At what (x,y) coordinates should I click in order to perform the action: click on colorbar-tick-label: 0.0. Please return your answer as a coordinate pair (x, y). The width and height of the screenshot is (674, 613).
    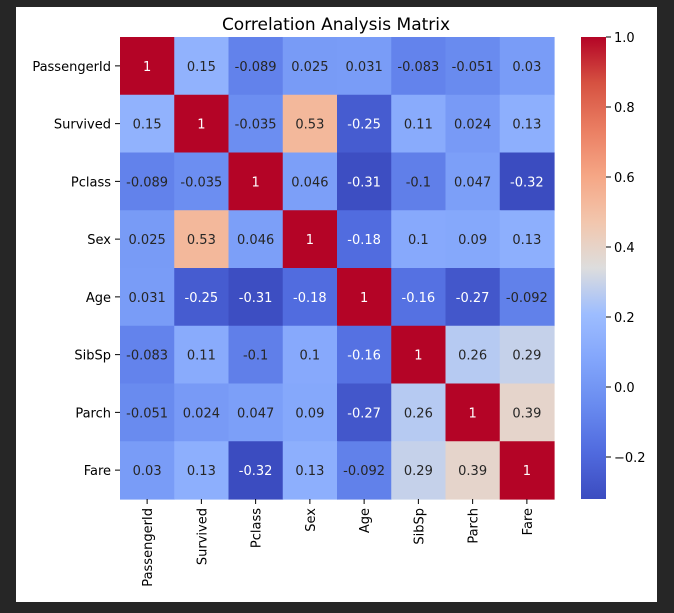
    Looking at the image, I should click on (624, 388).